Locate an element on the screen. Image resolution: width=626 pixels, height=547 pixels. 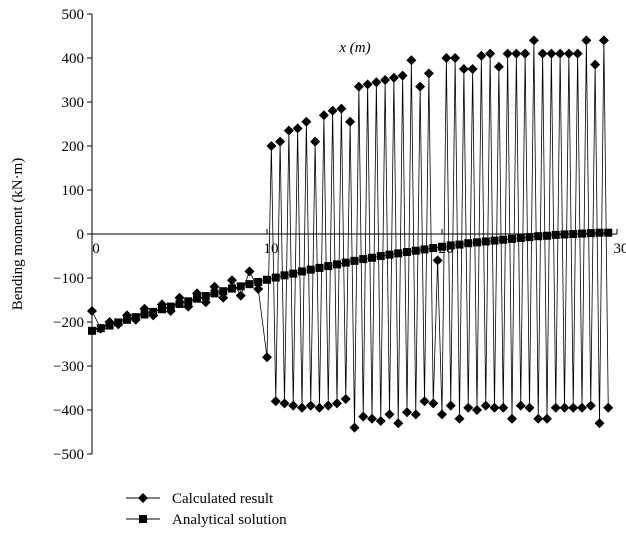
legend-label: Calculated result is located at coordinates (223, 499).